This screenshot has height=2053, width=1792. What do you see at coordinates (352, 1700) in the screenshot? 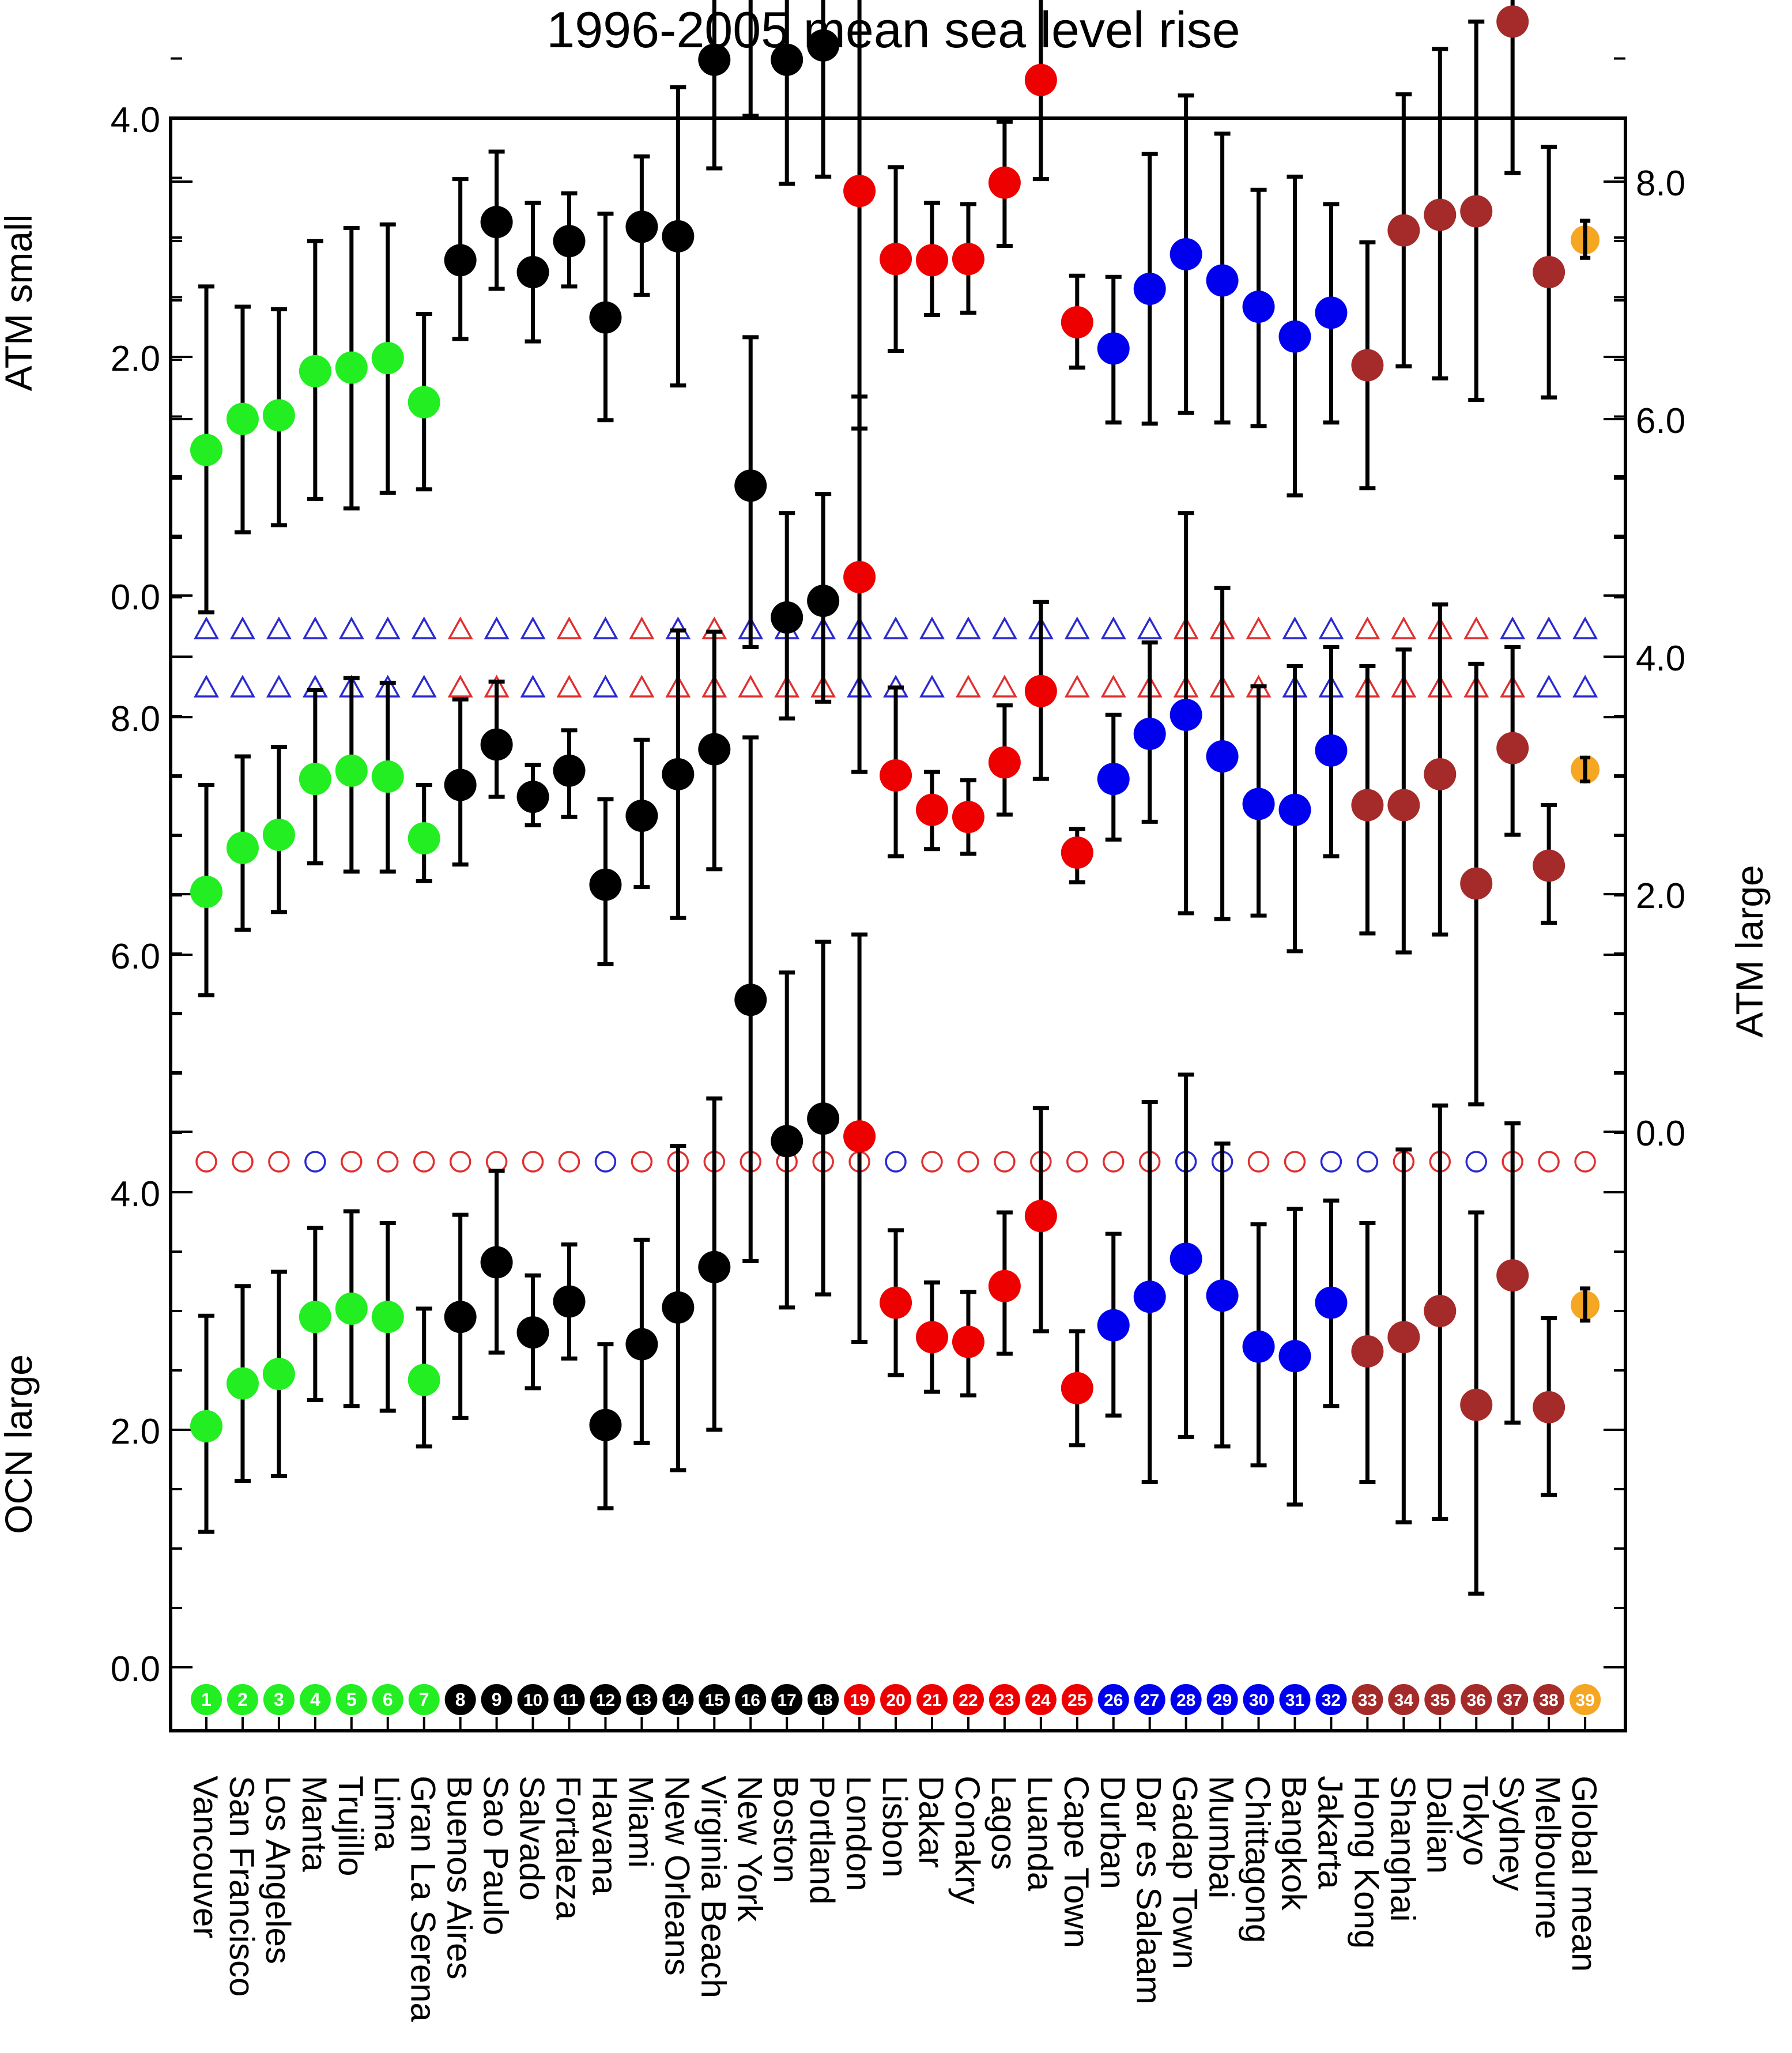
I see `badge-number: 5` at bounding box center [352, 1700].